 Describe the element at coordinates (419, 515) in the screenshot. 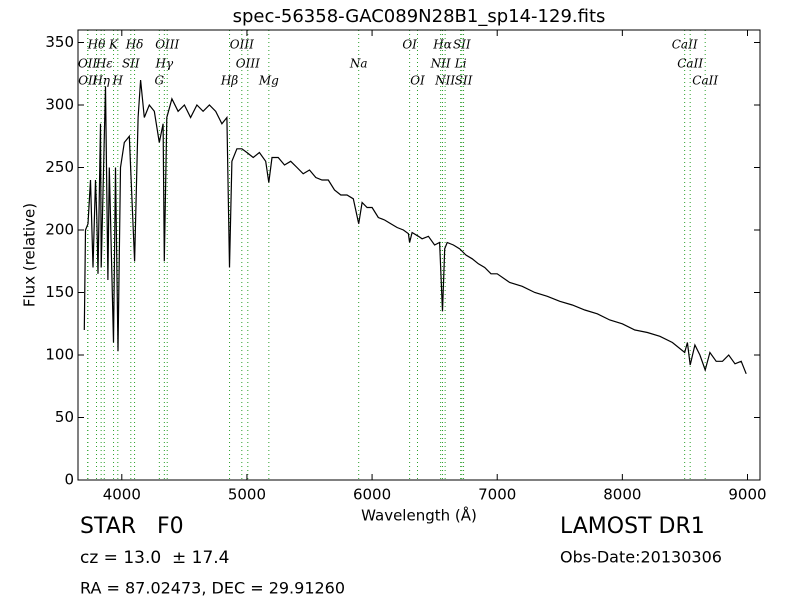

I see `x-axis-label: Wavelength (Å)` at that location.